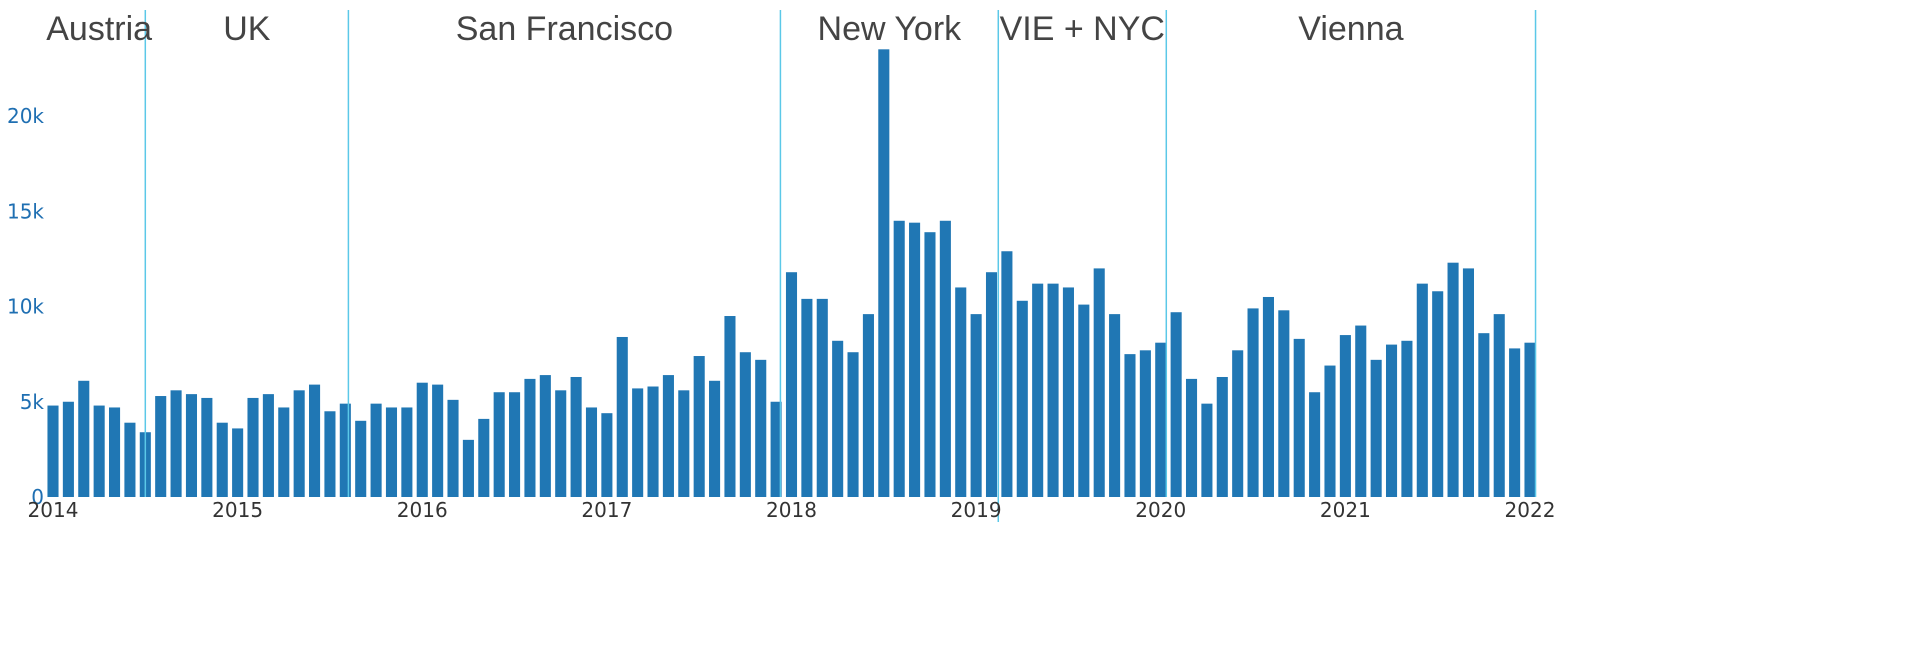  What do you see at coordinates (25, 211) in the screenshot?
I see `y-tick-label: 15k` at bounding box center [25, 211].